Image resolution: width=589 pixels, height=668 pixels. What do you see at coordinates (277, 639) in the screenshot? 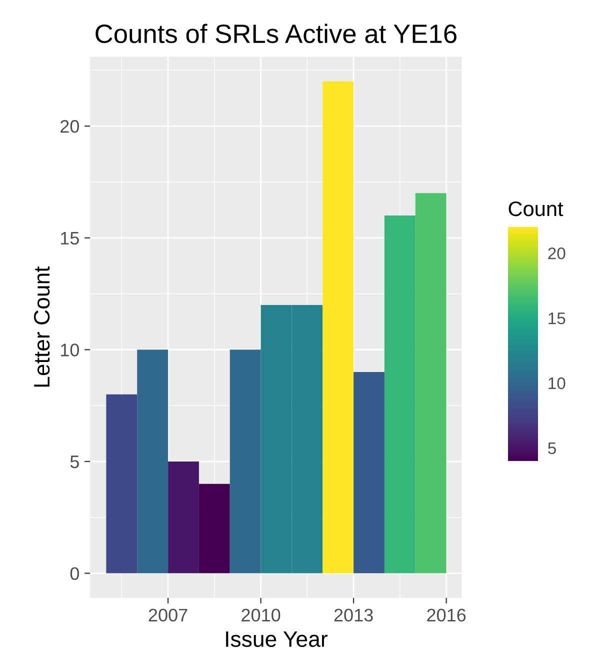
I see `x-axis-title: Issue Year` at bounding box center [277, 639].